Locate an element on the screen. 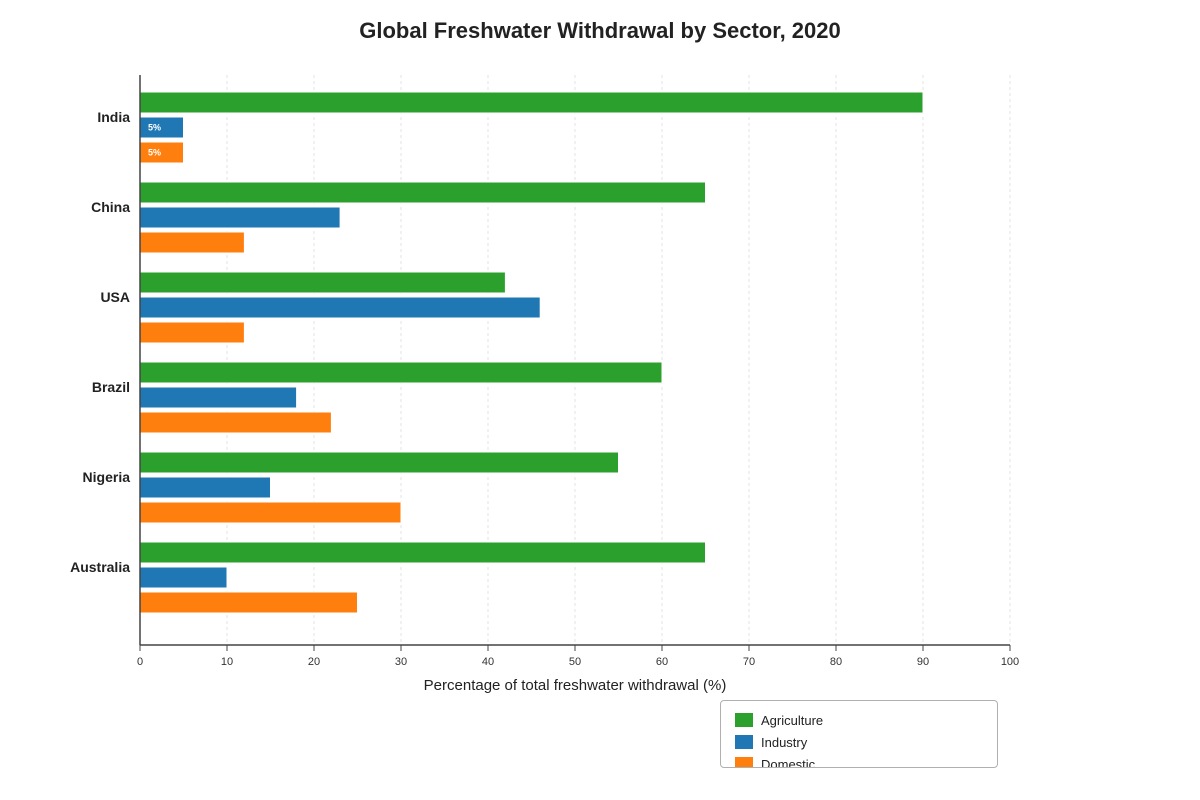  y-category-label: Australia is located at coordinates (100, 567).